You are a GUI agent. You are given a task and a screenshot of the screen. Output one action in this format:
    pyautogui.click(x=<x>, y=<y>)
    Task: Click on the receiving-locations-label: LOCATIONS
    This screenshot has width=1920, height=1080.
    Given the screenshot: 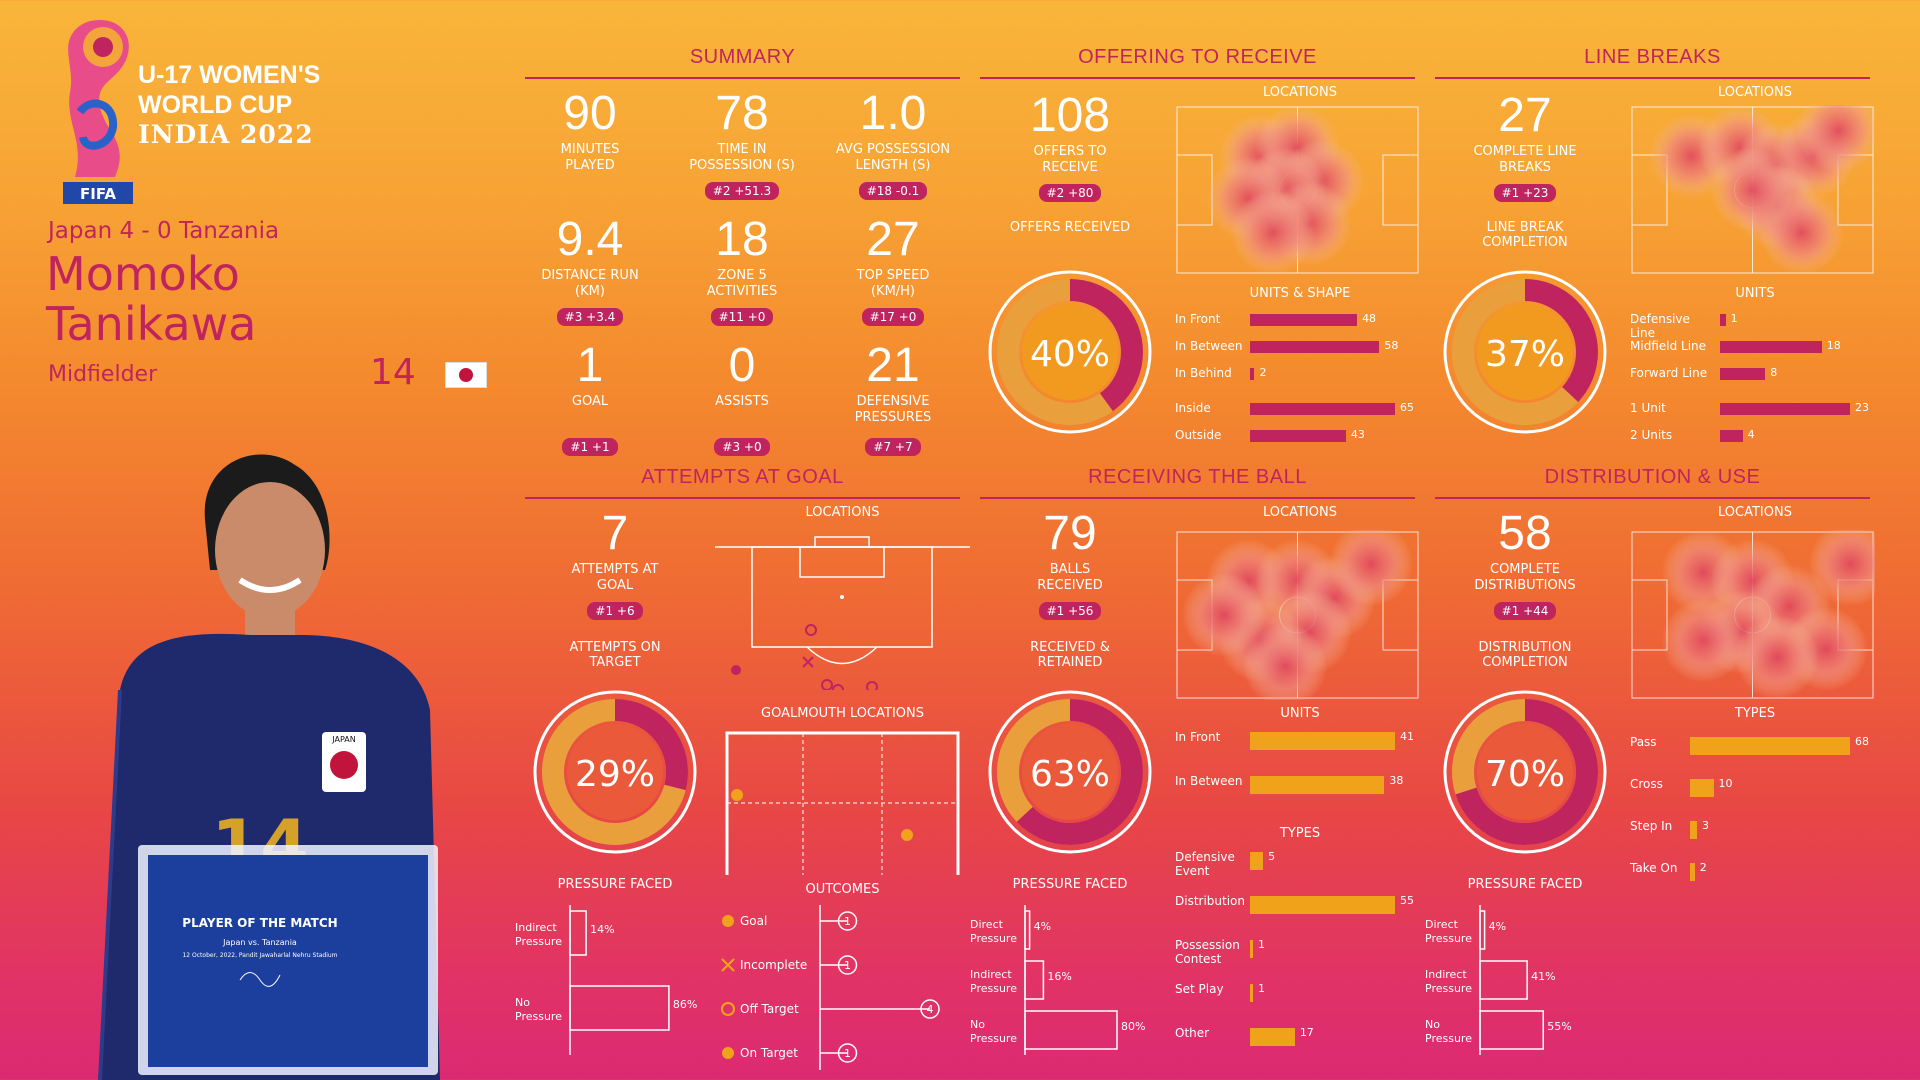 What is the action you would take?
    pyautogui.click(x=1300, y=512)
    